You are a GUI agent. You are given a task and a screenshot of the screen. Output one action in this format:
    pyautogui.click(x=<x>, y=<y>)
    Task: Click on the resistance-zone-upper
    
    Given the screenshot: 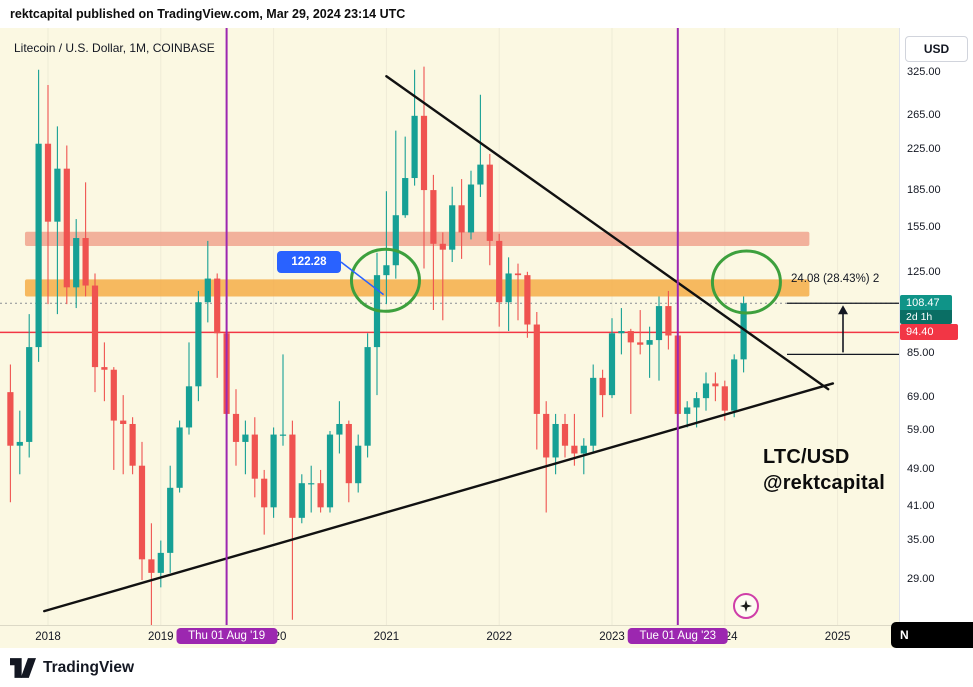 What is the action you would take?
    pyautogui.click(x=417, y=238)
    